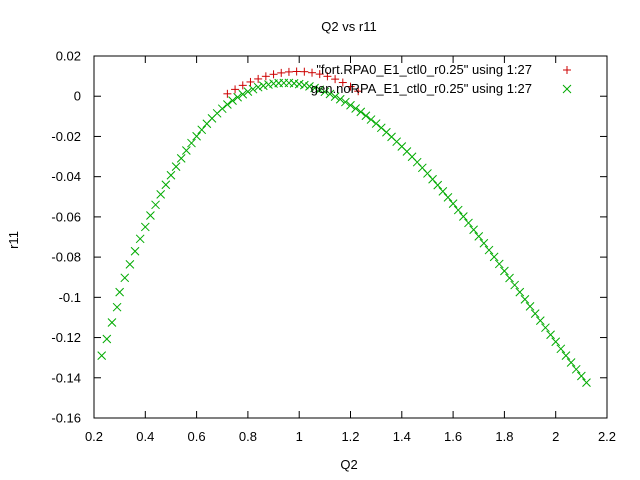 This screenshot has height=480, width=640. Describe the element at coordinates (567, 70) in the screenshot. I see `legend-marker-plus` at that location.